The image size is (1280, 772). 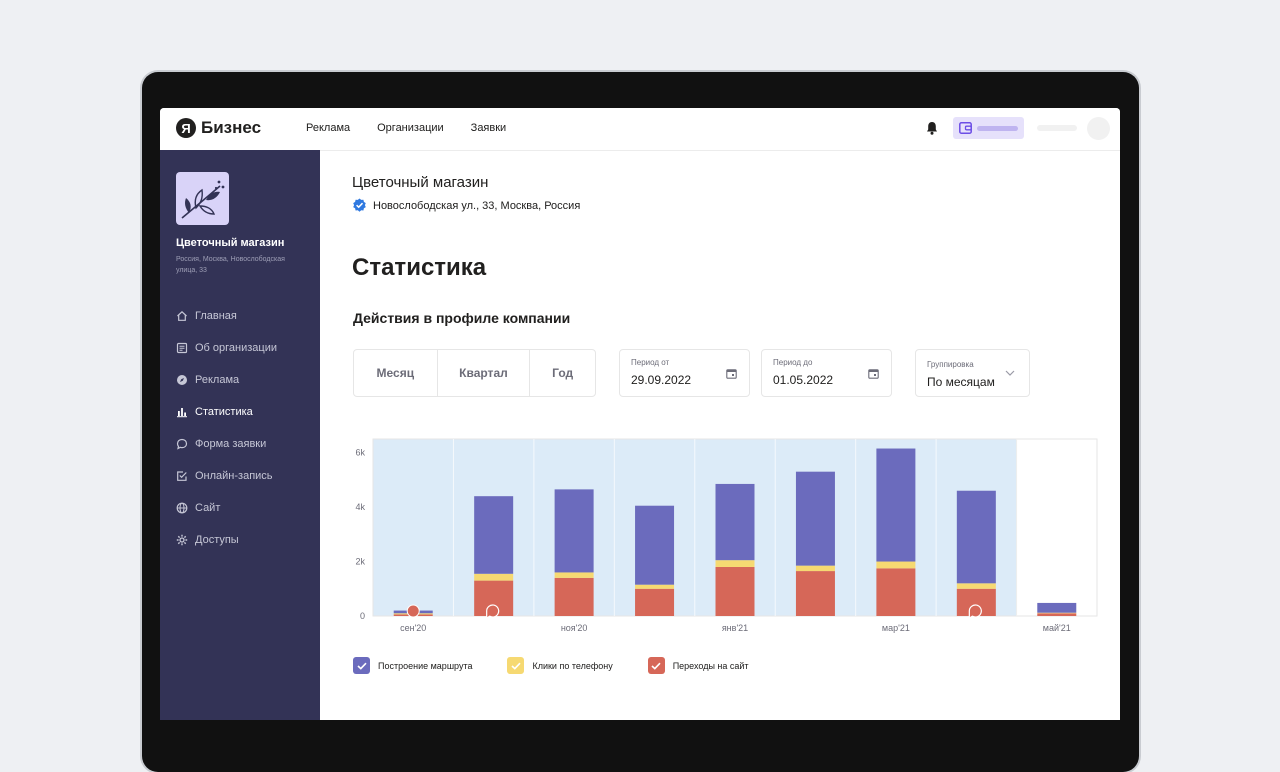 I want to click on sidebar-item-label: Главная, so click(x=216, y=316).